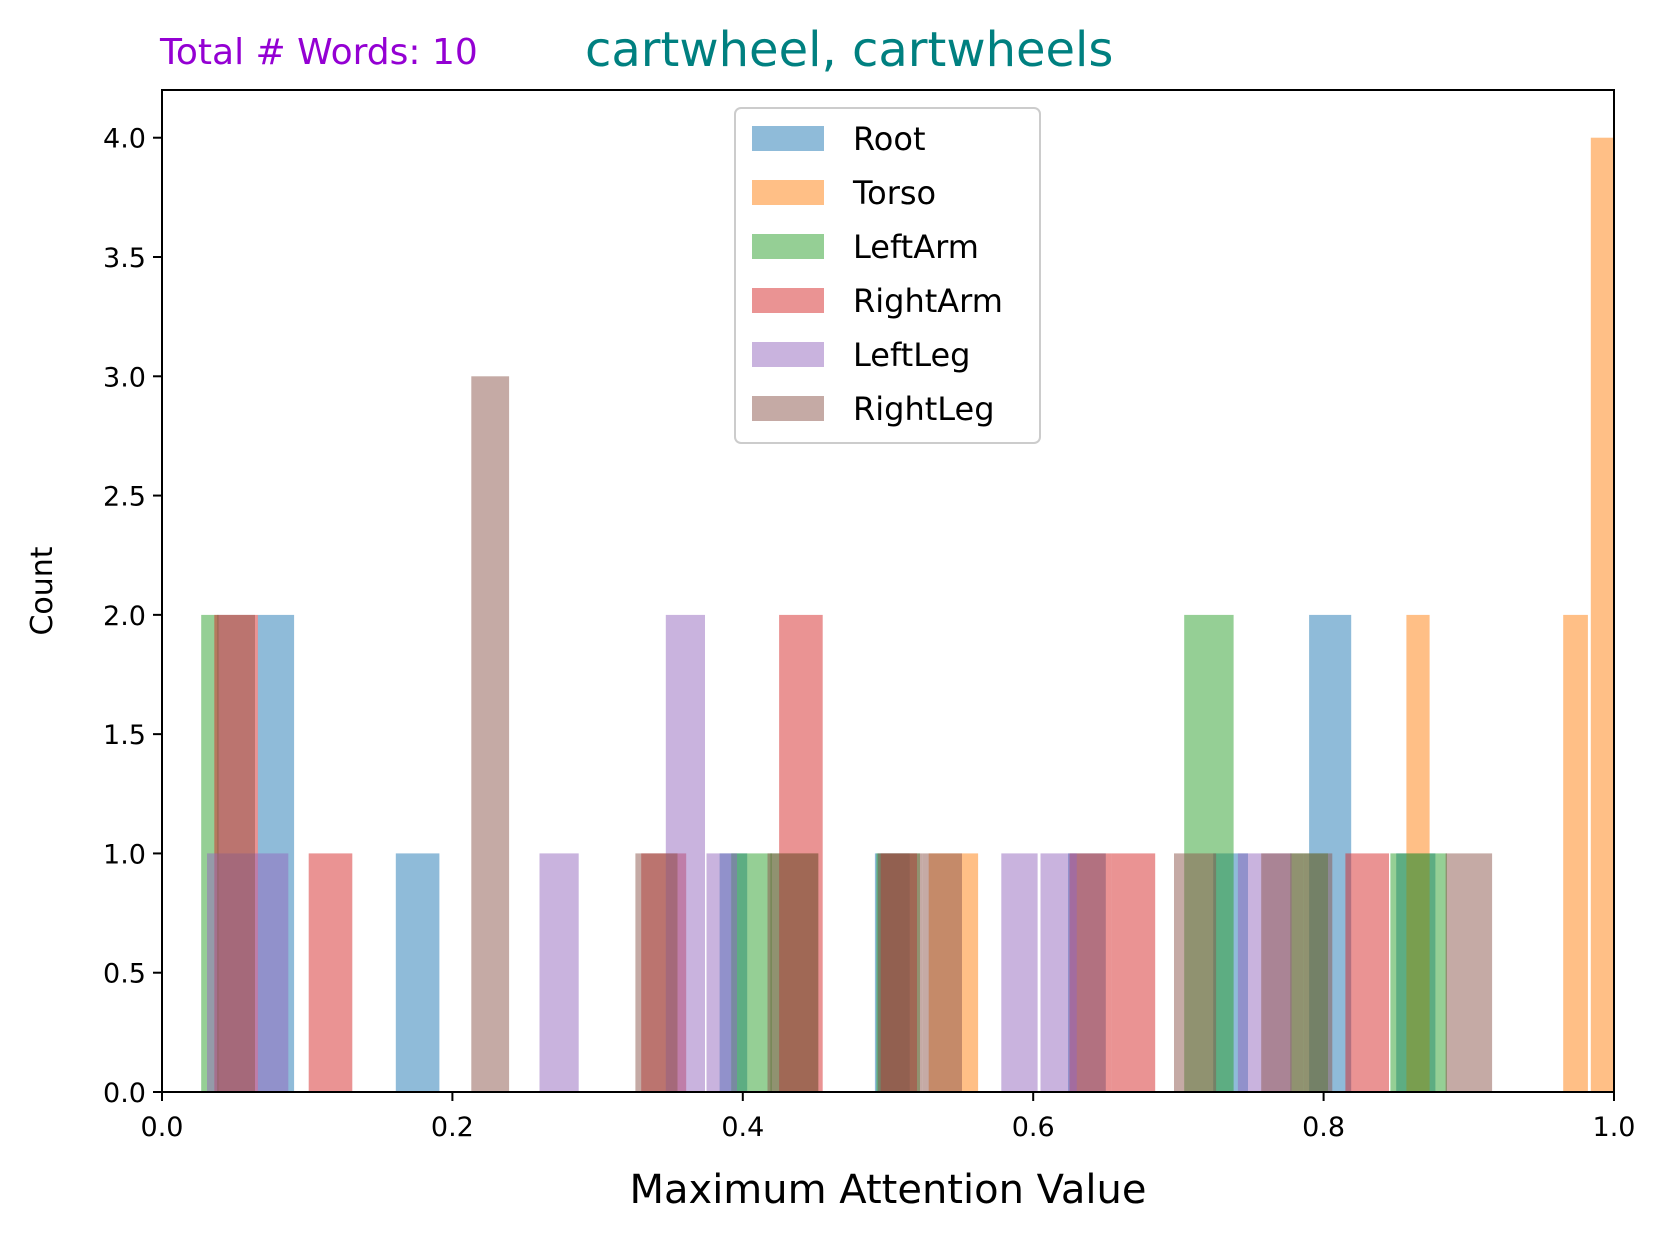  Describe the element at coordinates (124, 974) in the screenshot. I see `y-tick-label: 0.5` at that location.